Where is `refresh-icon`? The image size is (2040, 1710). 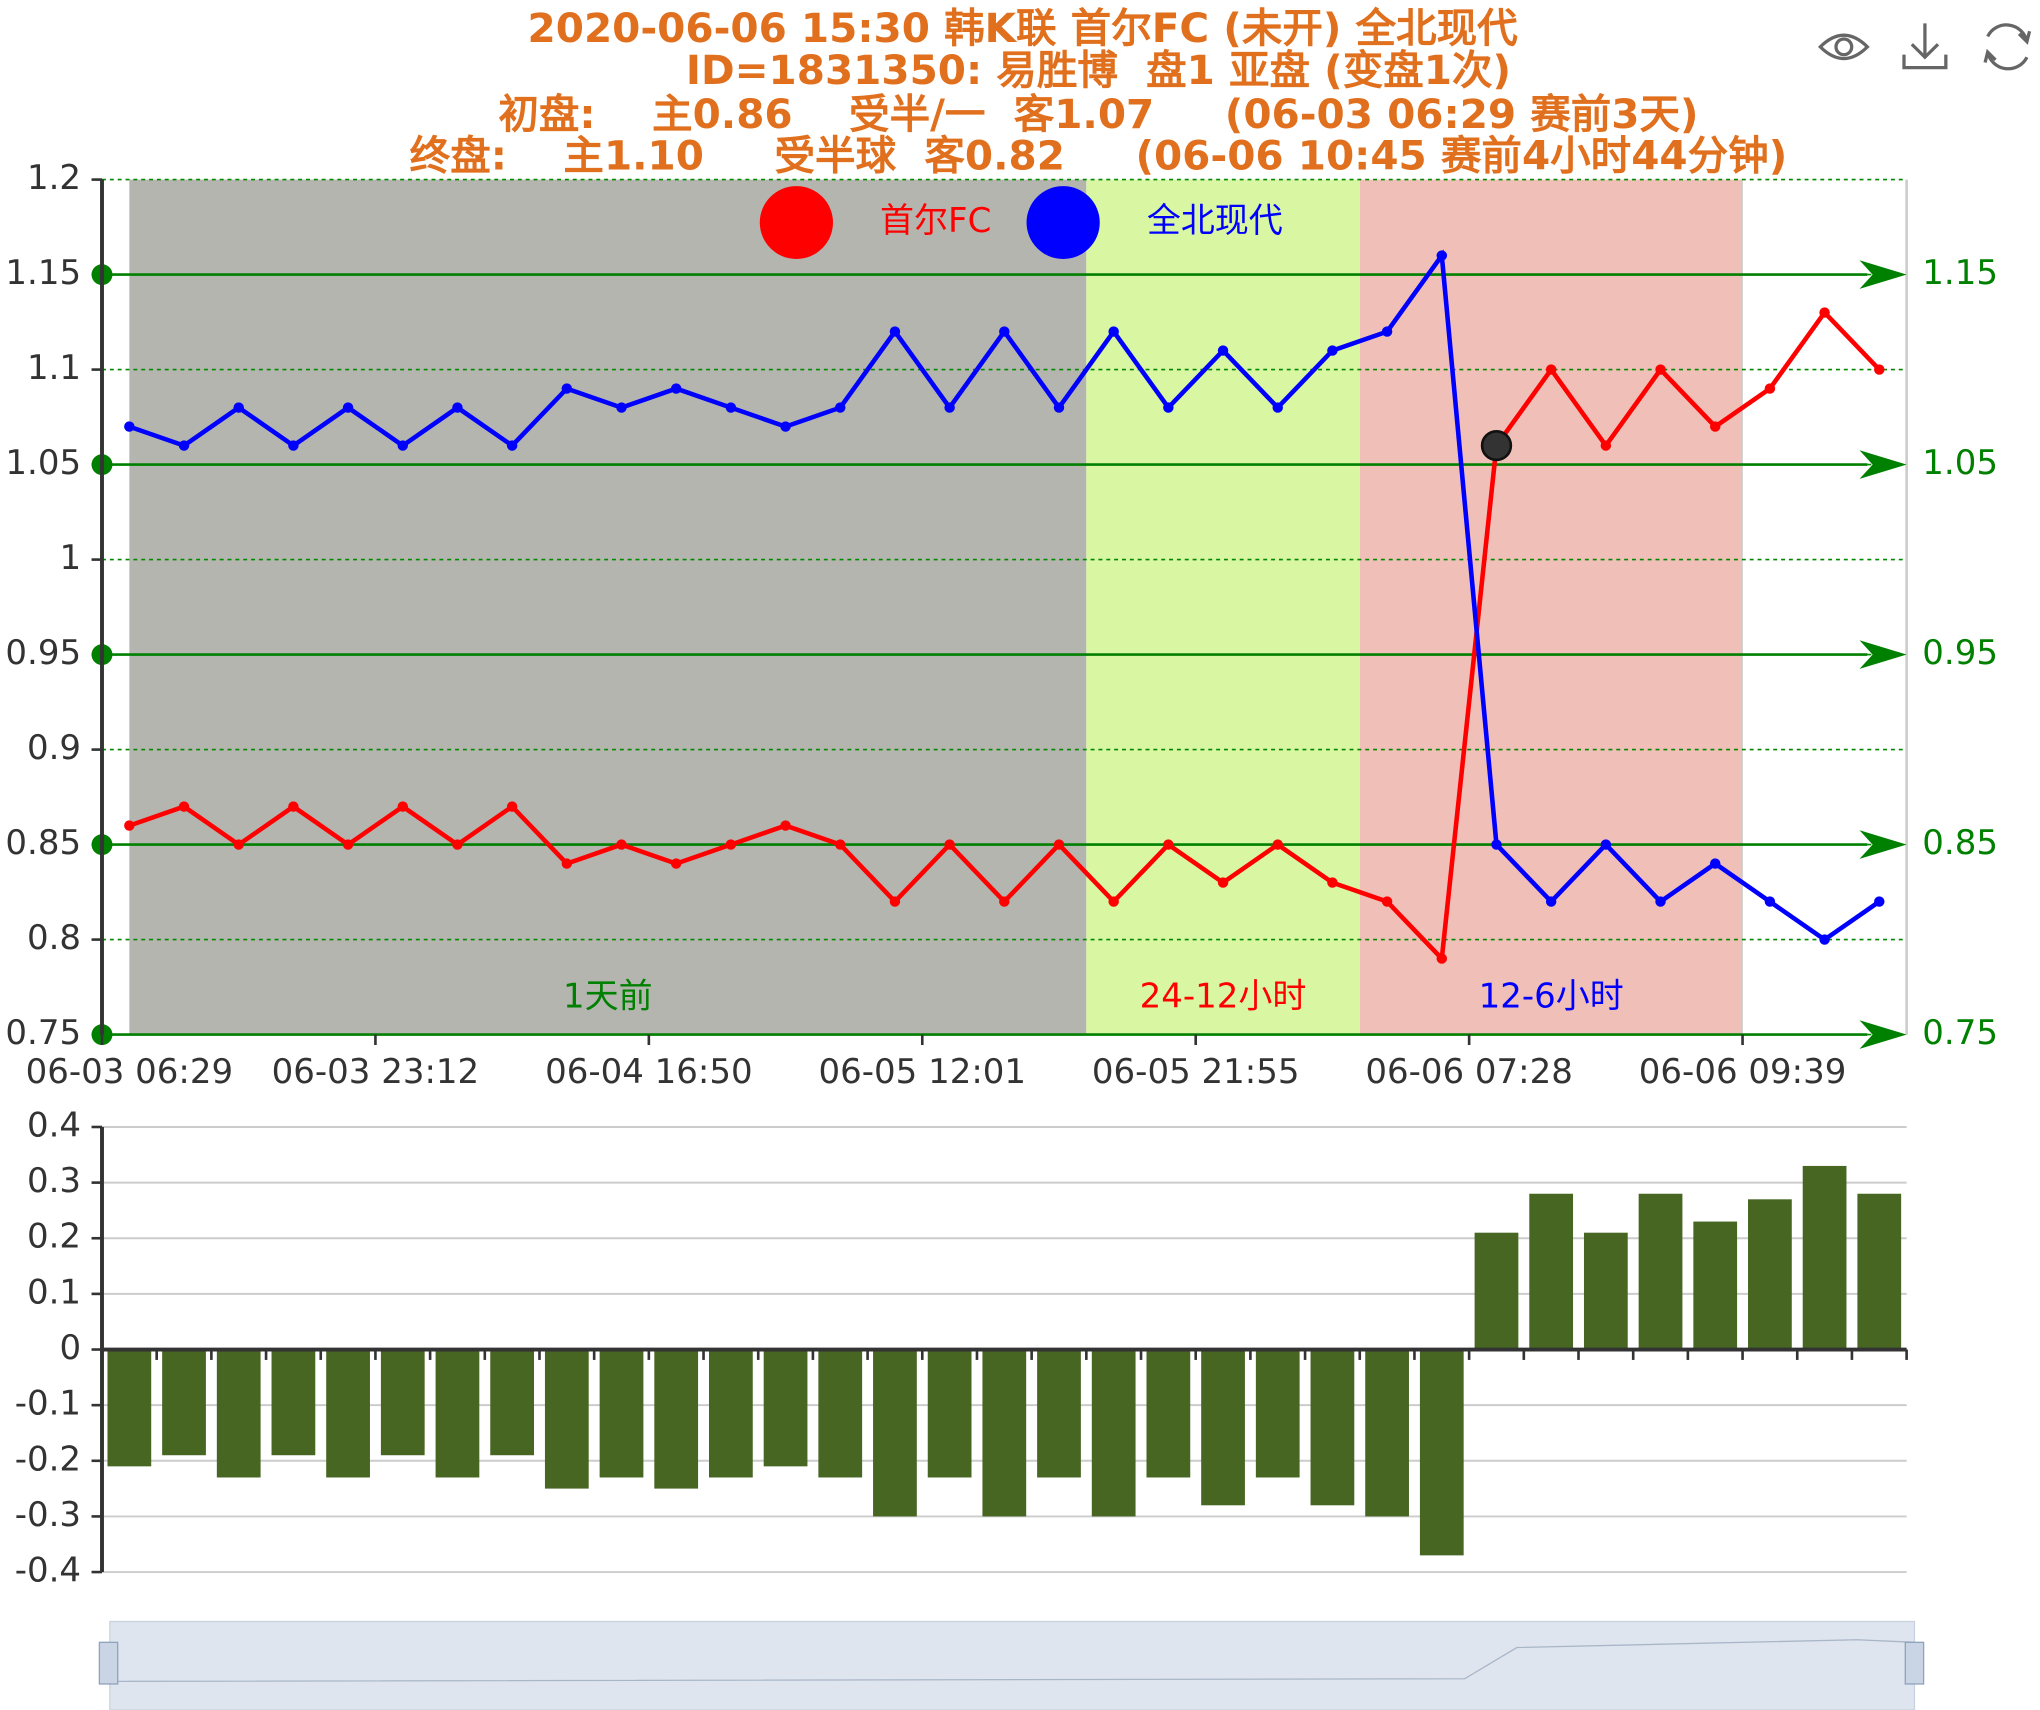
refresh-icon is located at coordinates (2007, 47).